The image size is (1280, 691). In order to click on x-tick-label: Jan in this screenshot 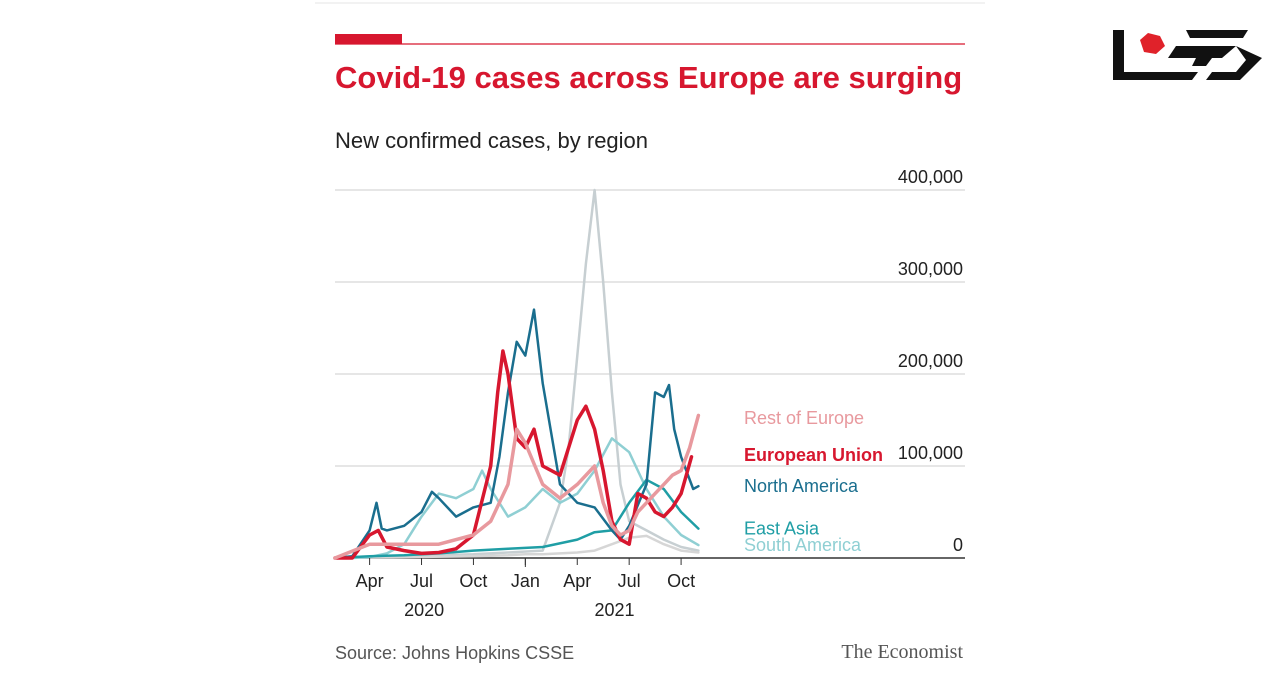, I will do `click(525, 581)`.